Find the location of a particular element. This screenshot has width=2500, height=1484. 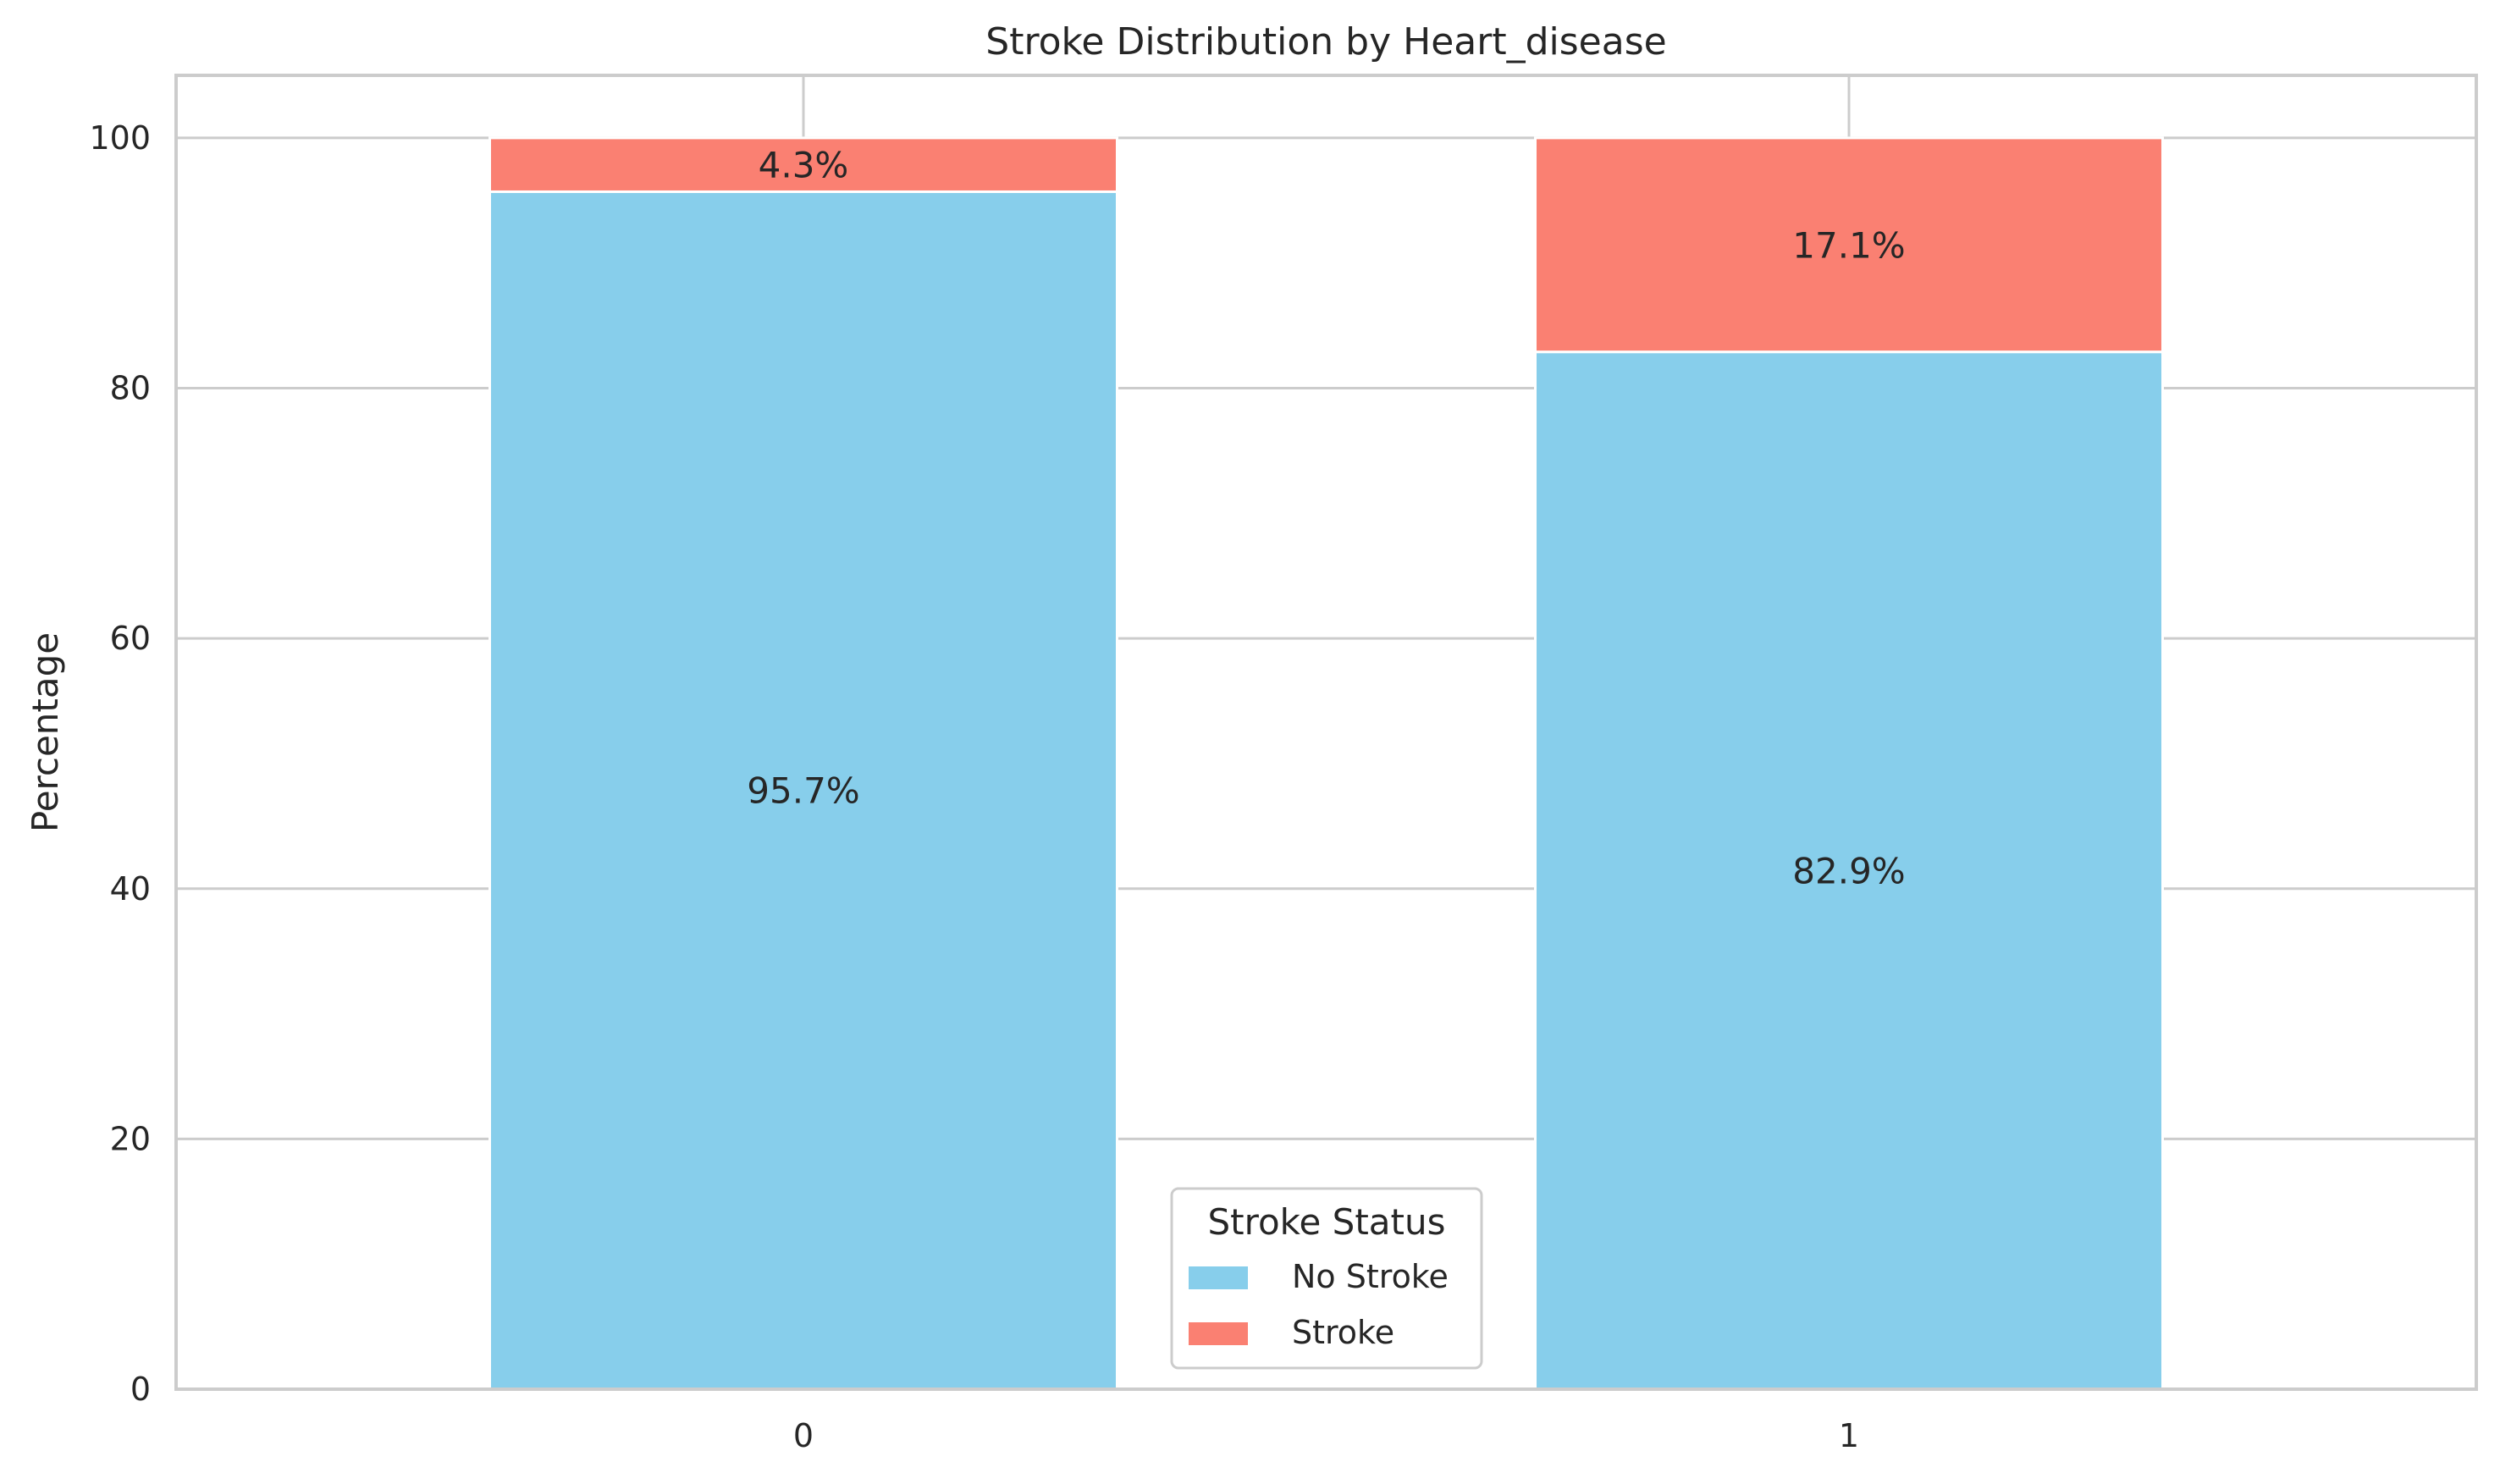

legend-title: Stroke Status is located at coordinates (1326, 1222).